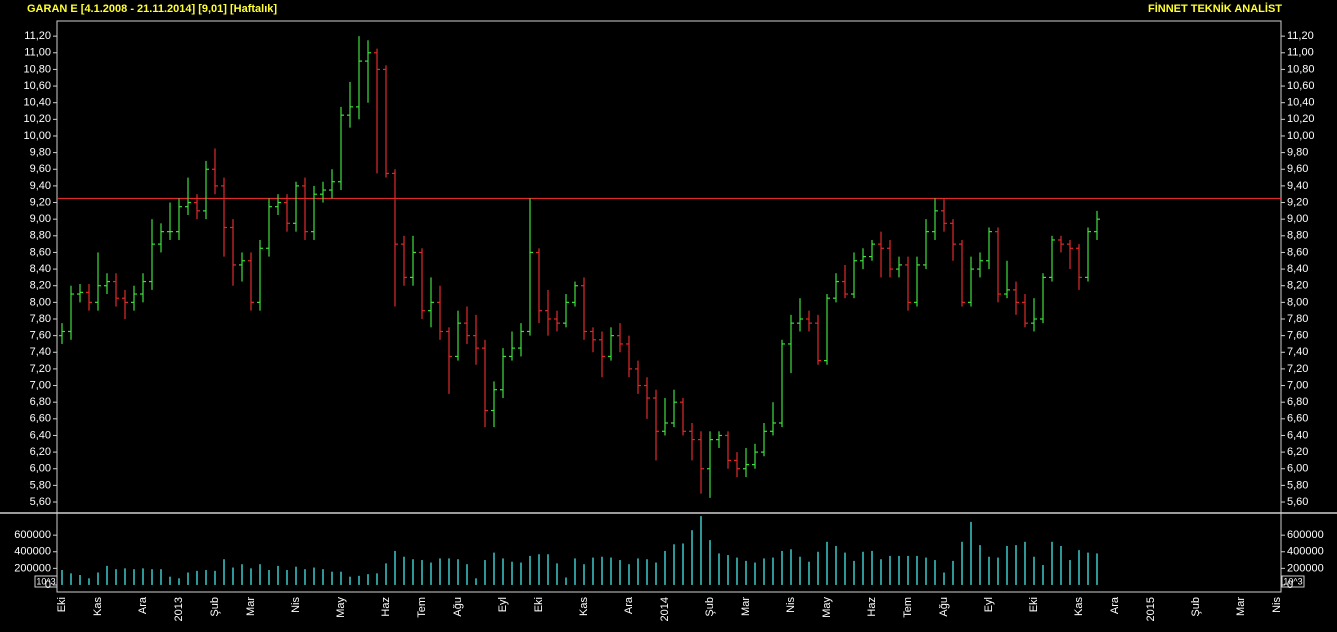  Describe the element at coordinates (1297, 352) in the screenshot. I see `y-tick-label: 7,40` at that location.